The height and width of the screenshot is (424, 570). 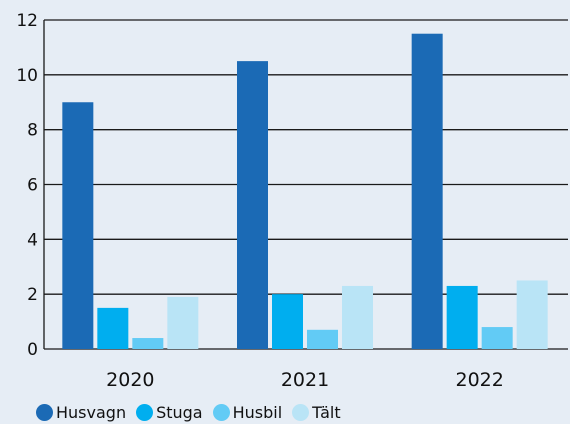 What do you see at coordinates (32, 350) in the screenshot?
I see `y-tick-label: 0` at bounding box center [32, 350].